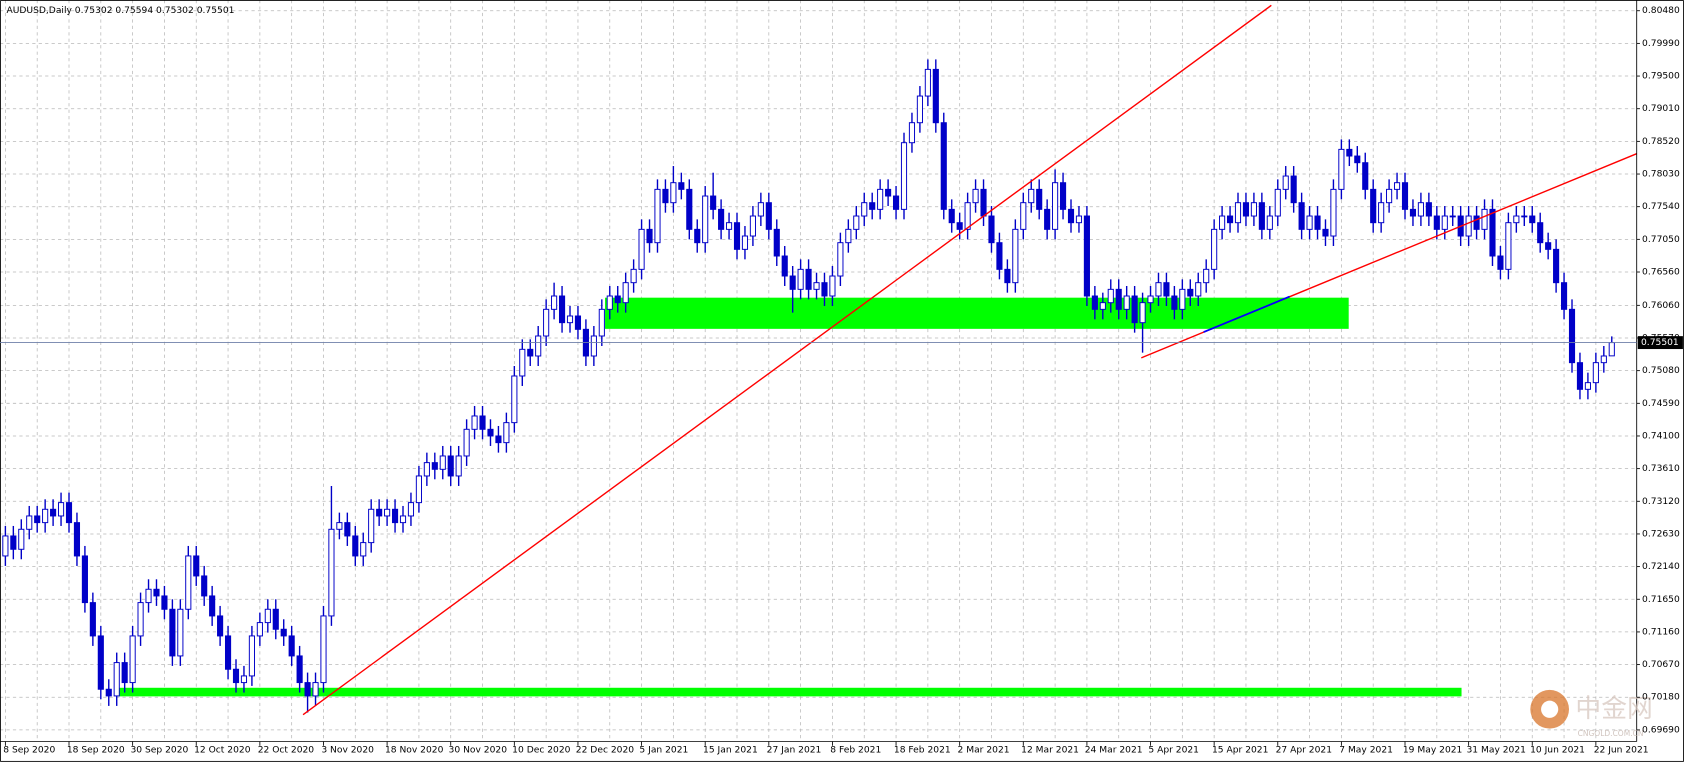 This screenshot has height=763, width=1684. I want to click on y-tick-label: 0.73120, so click(1661, 502).